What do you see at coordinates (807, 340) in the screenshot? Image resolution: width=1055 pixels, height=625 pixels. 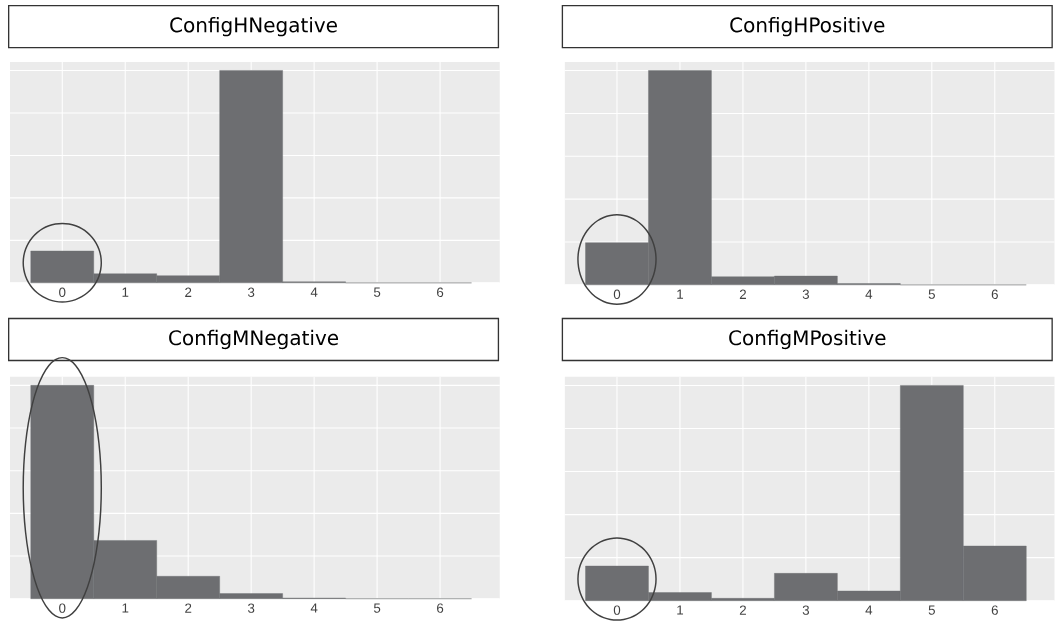 I see `chart-title: ConfigMPositive` at bounding box center [807, 340].